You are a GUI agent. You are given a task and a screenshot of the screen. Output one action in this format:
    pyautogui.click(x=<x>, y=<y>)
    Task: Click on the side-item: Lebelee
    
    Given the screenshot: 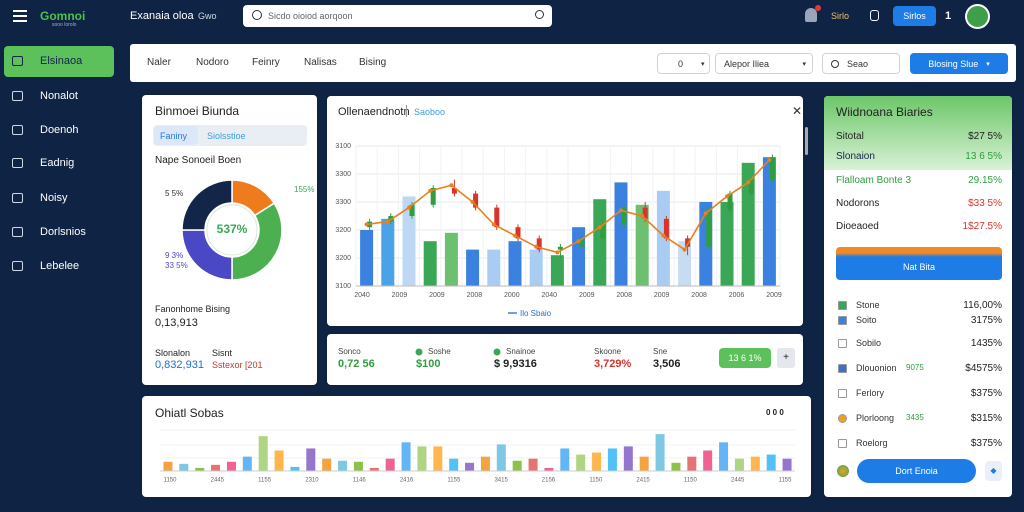 What is the action you would take?
    pyautogui.click(x=60, y=266)
    